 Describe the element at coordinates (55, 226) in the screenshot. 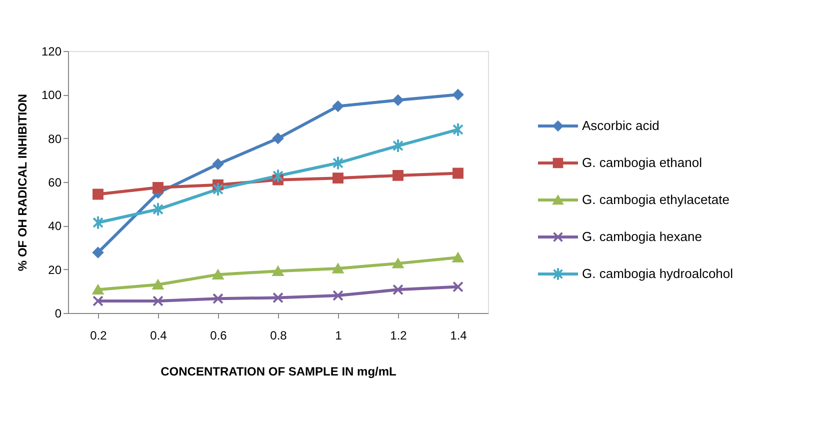

I see `y-tick-label: 40` at that location.